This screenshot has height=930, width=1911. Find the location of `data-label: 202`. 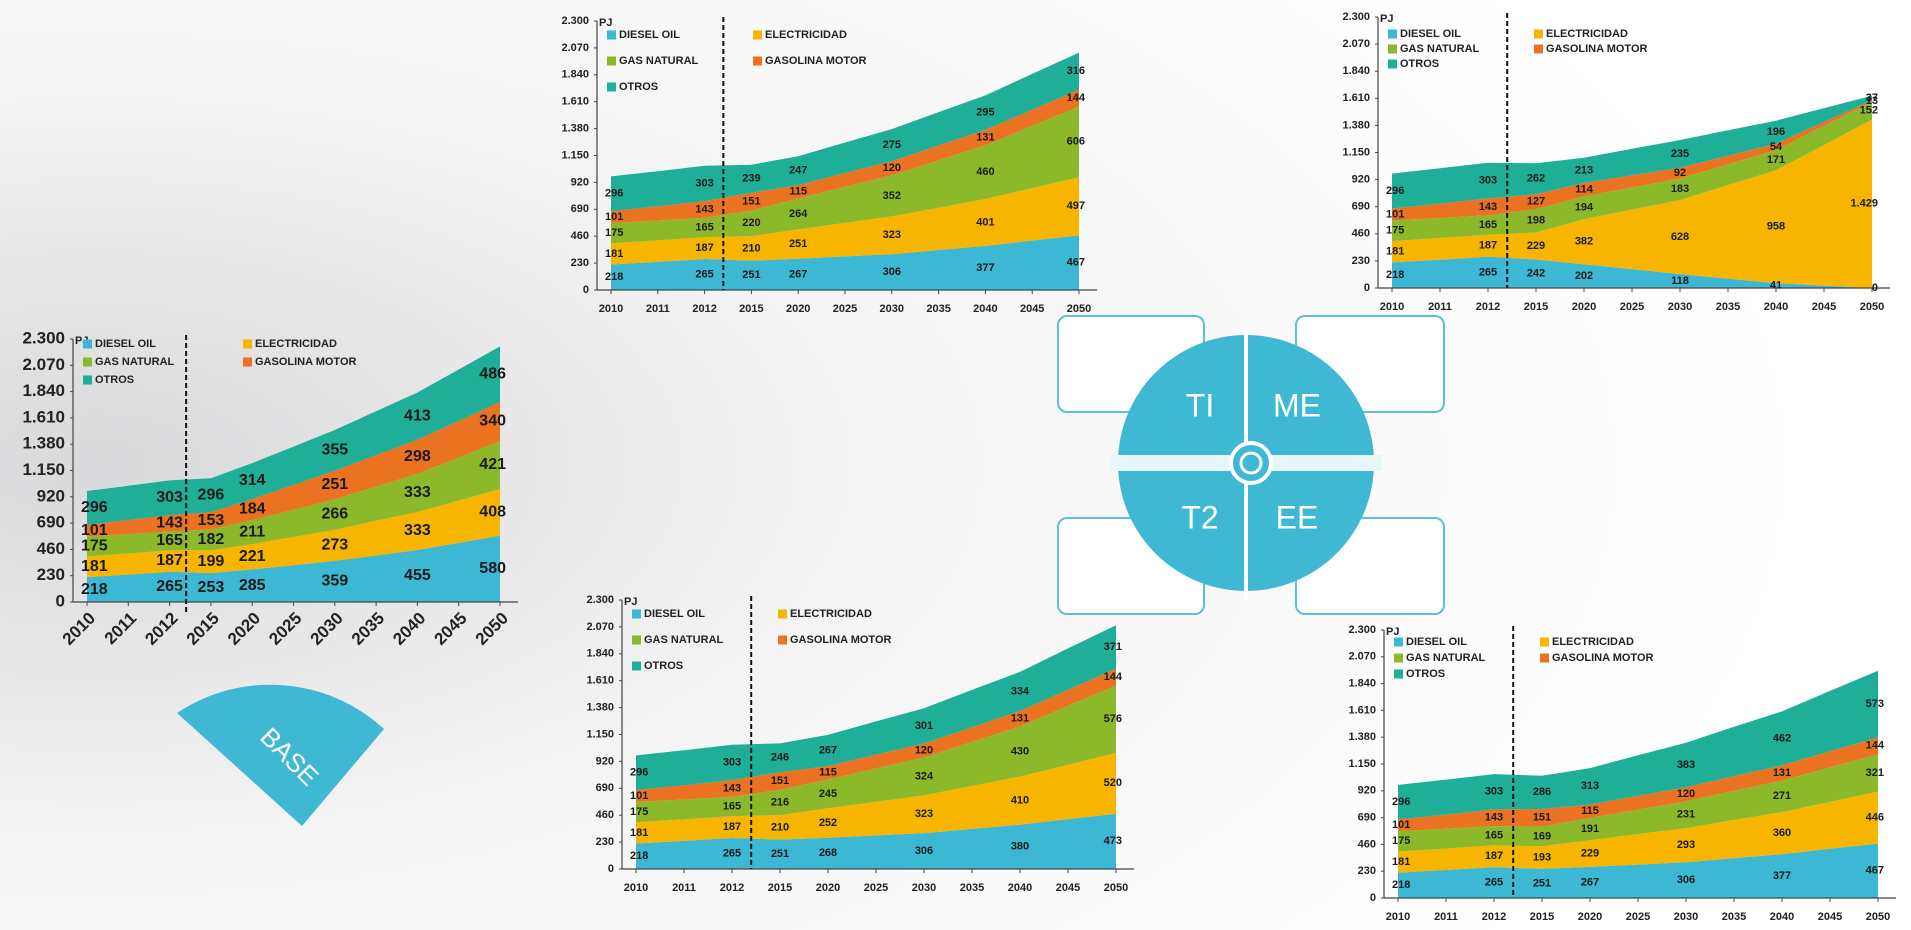

data-label: 202 is located at coordinates (1584, 276).